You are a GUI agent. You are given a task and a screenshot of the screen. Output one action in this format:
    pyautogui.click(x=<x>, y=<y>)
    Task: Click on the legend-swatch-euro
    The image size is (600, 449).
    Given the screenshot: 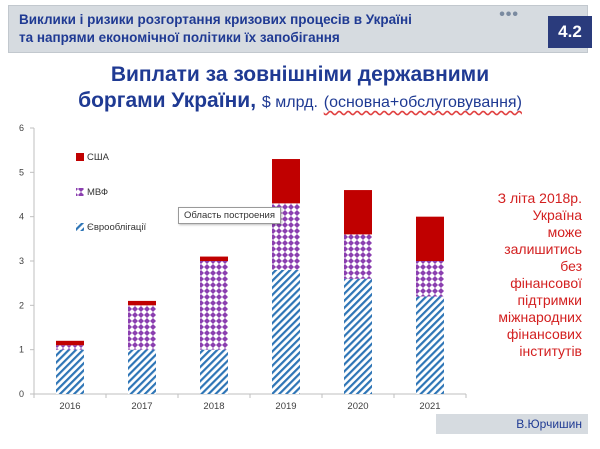 What is the action you would take?
    pyautogui.click(x=80, y=227)
    